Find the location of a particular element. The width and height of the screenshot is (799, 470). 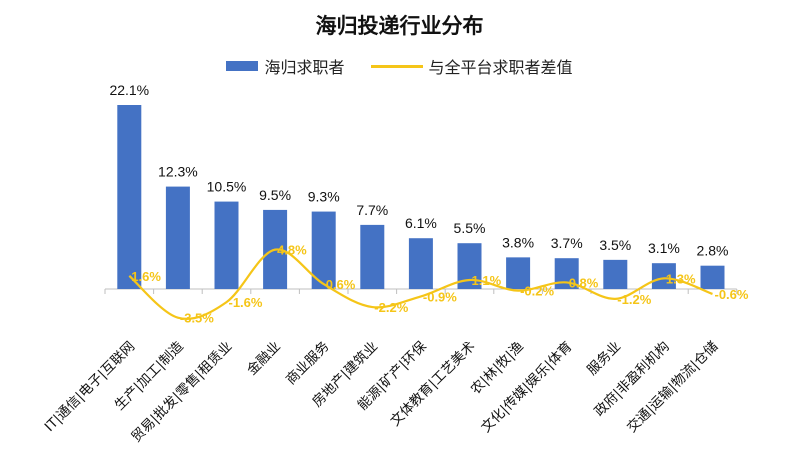

category-label: 交通|运输|物流|仓储 is located at coordinates (672, 387).